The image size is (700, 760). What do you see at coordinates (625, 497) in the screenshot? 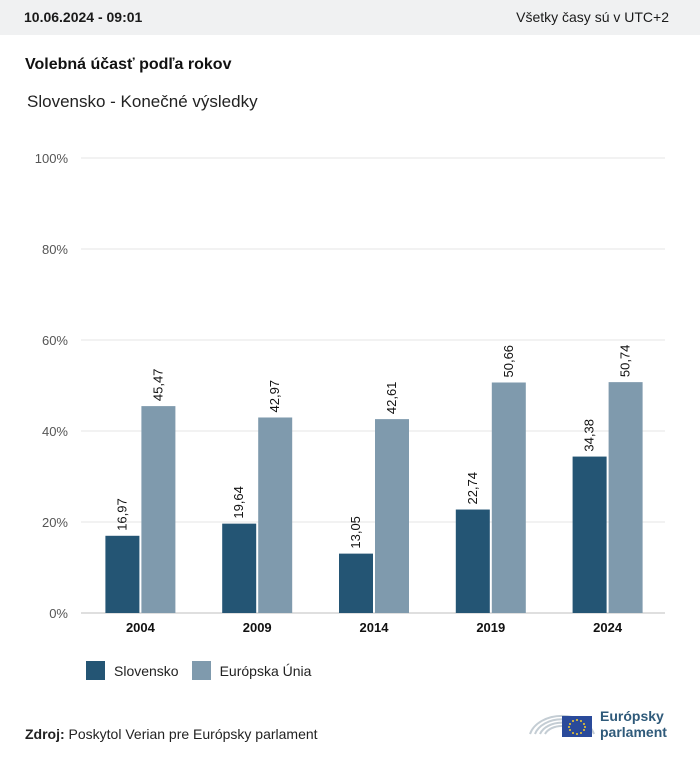
I see `bar-eu-2024` at bounding box center [625, 497].